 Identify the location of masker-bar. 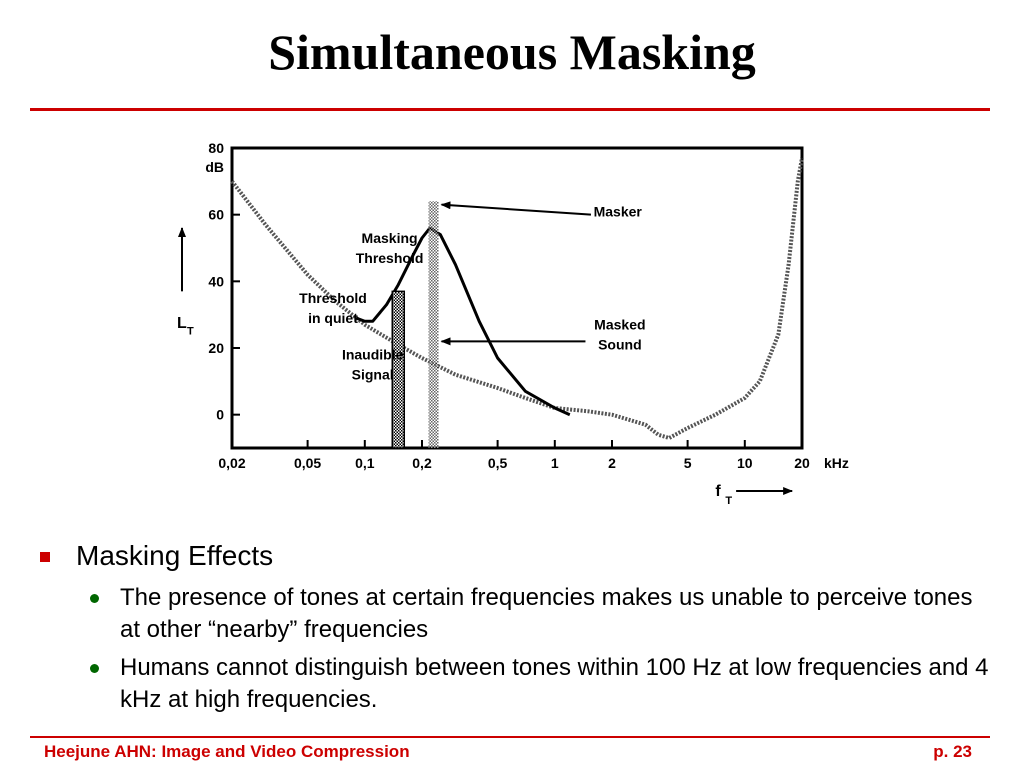
(433, 324).